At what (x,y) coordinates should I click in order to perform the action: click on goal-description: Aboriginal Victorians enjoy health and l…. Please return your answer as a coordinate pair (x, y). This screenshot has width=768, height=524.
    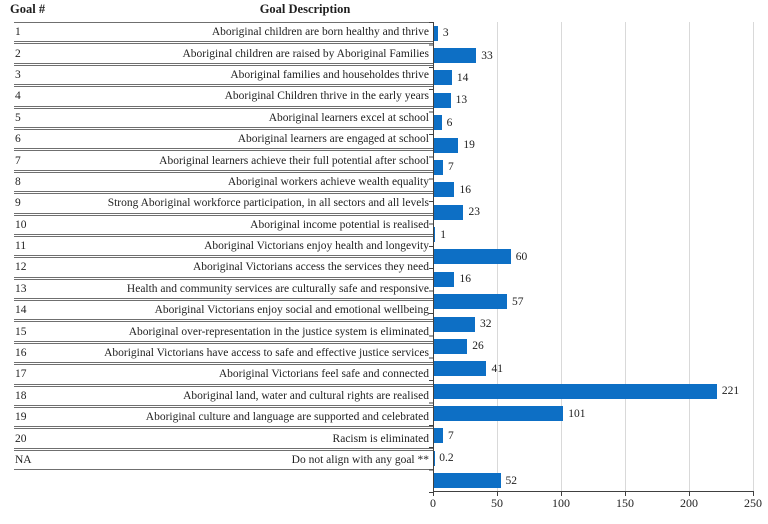
    Looking at the image, I should click on (316, 246).